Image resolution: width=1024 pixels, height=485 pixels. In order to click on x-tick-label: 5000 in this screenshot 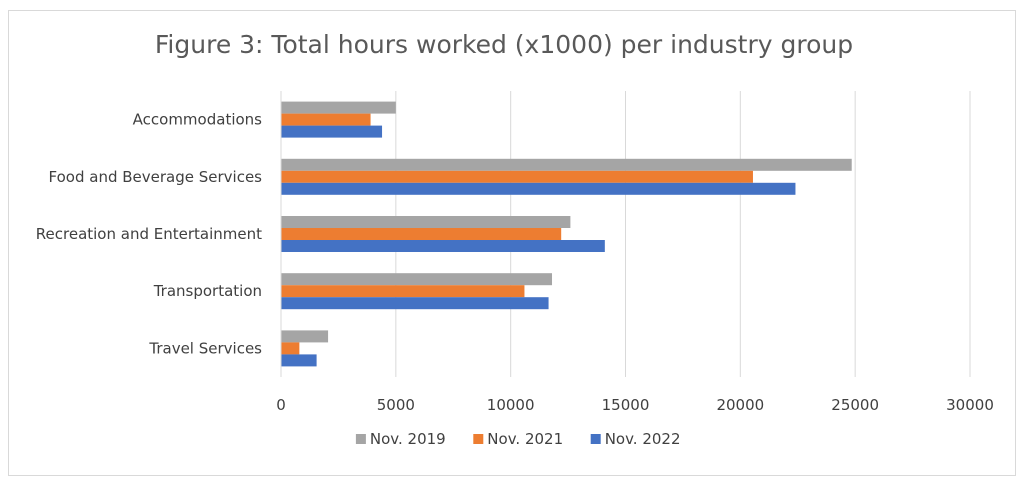, I will do `click(396, 405)`.